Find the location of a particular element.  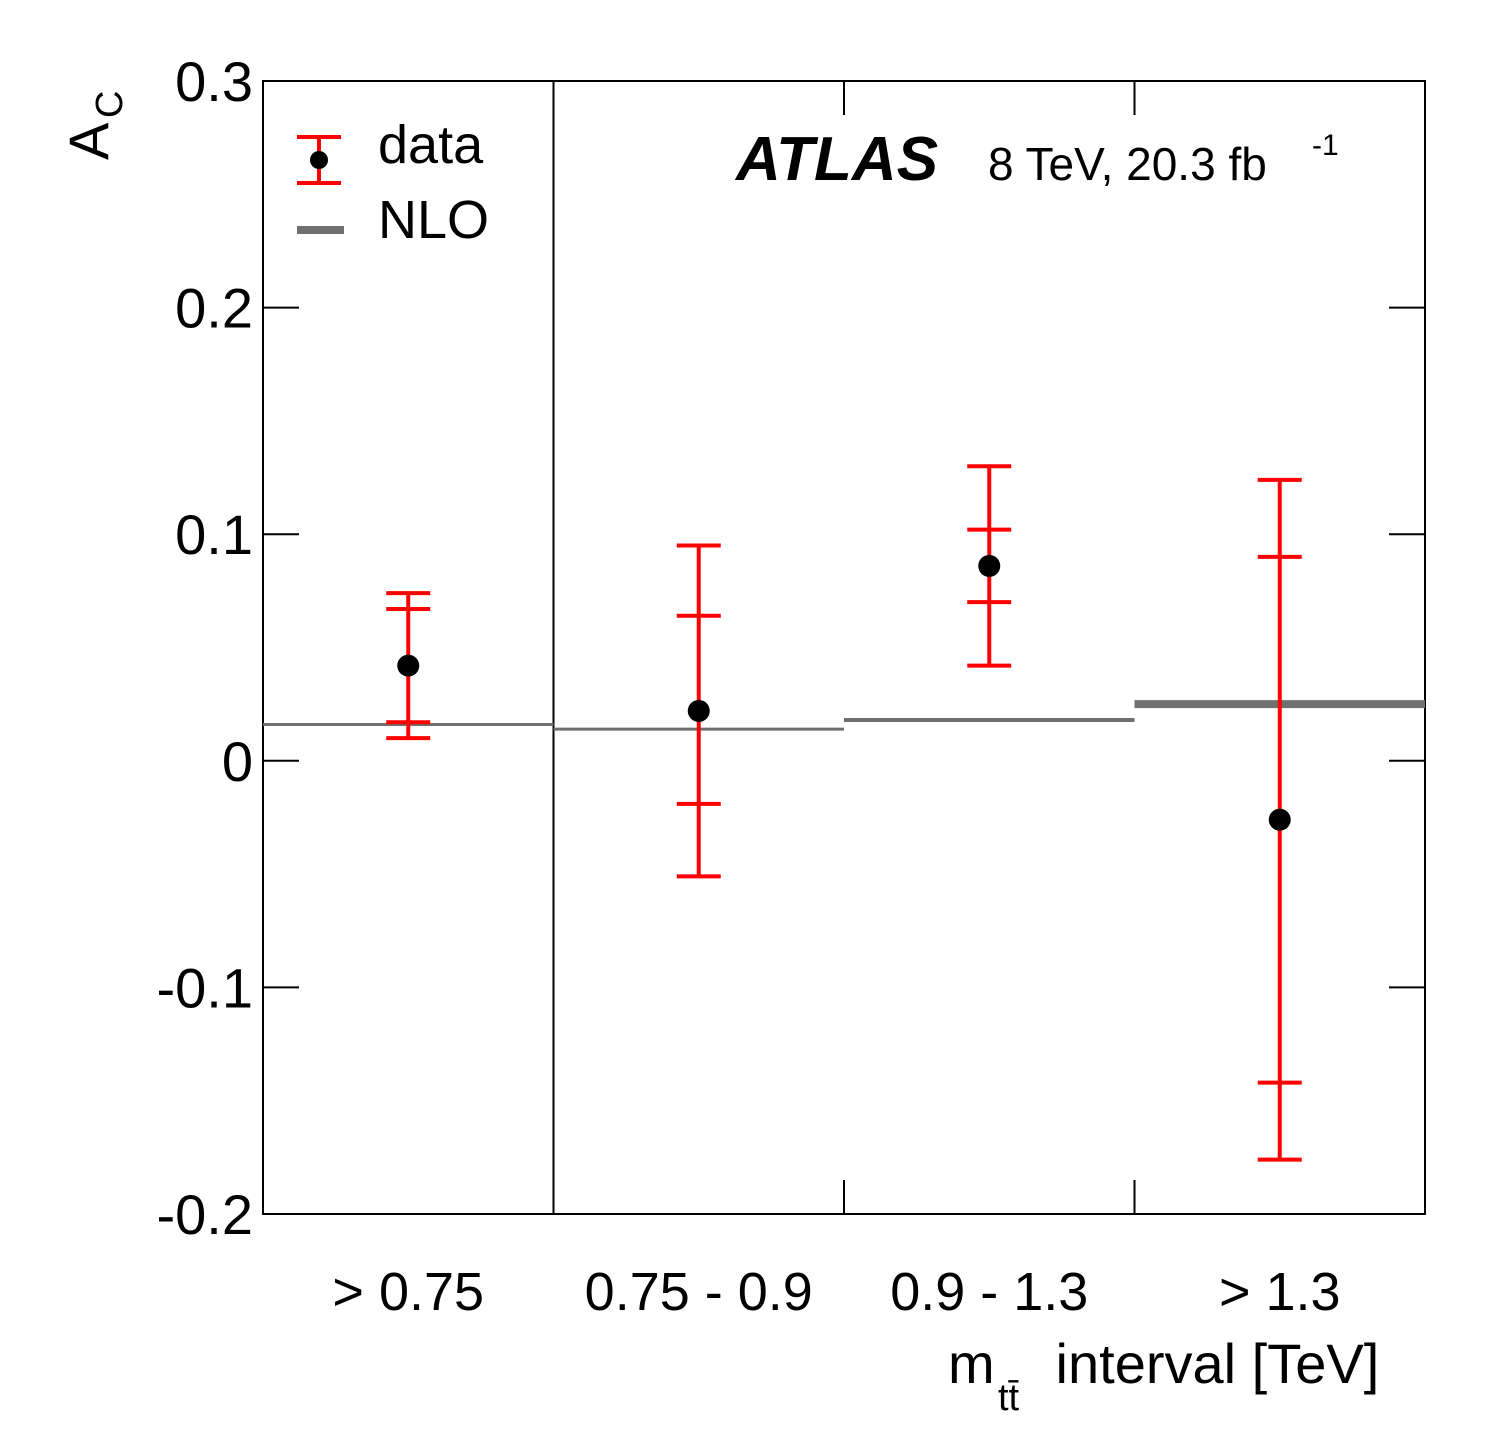

x-axis-title: m tt̄ interval [TeV] is located at coordinates (1163, 1375).